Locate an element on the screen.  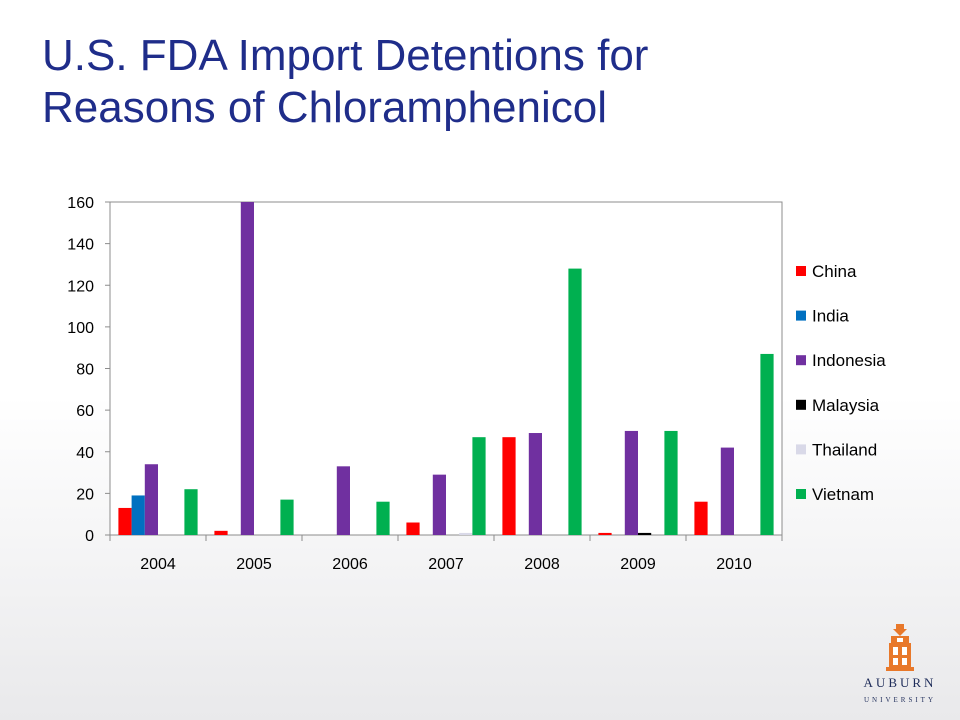
legend-swatch-vietnam is located at coordinates (801, 494).